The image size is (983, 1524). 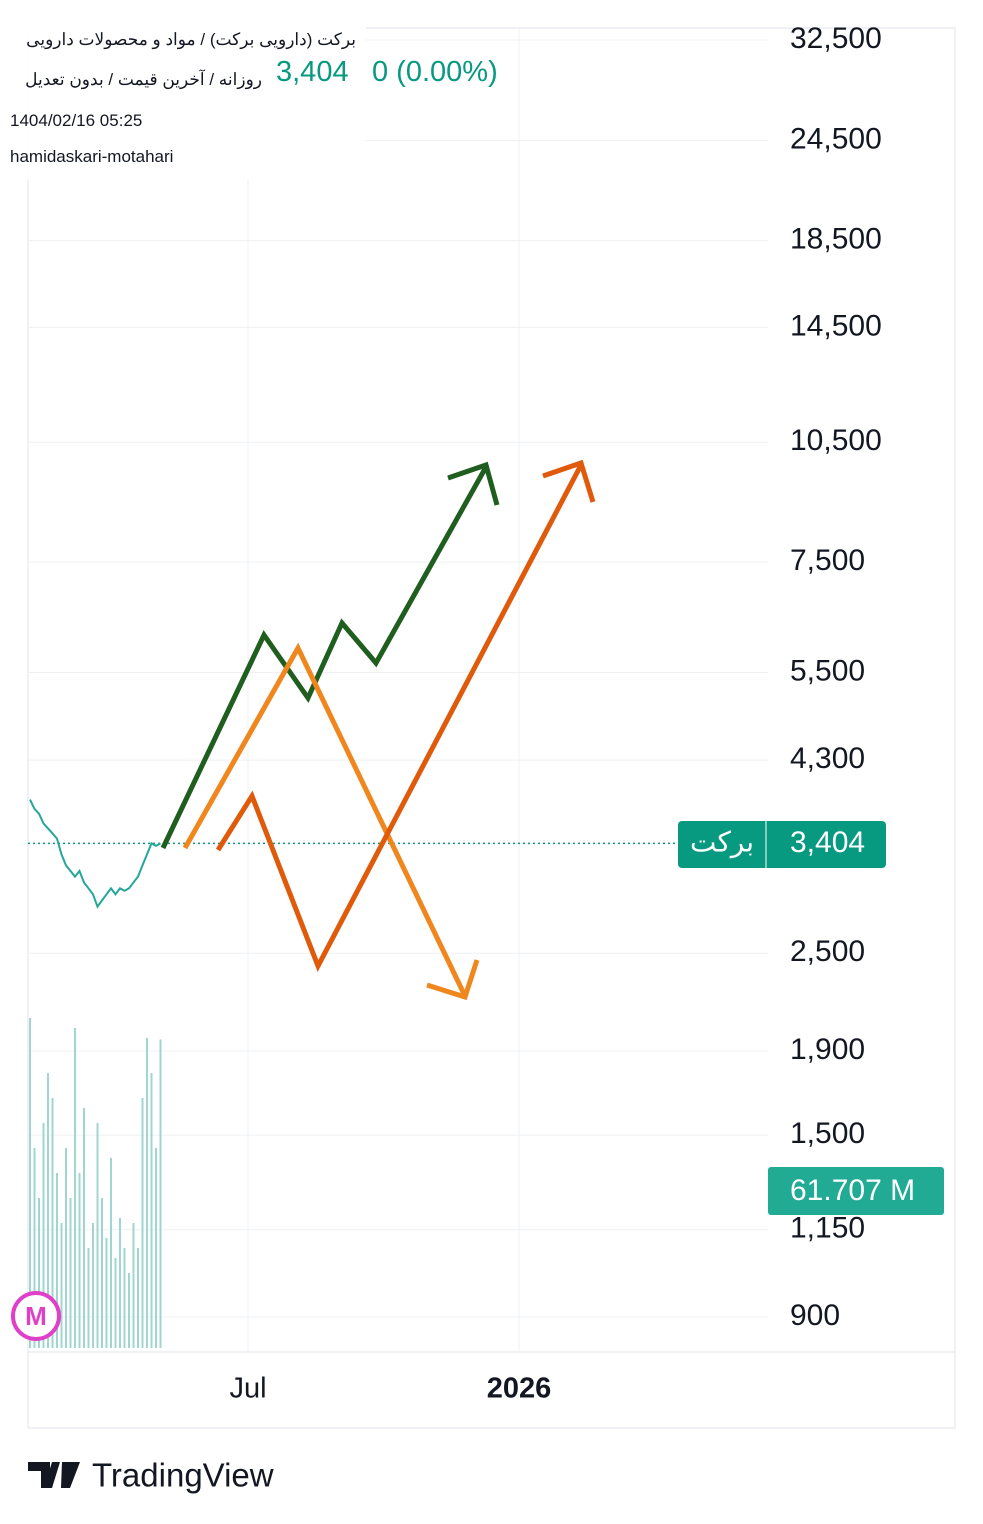 I want to click on settings: روزانه / آخرین قیمت / بدون تعدیل, so click(x=143, y=79).